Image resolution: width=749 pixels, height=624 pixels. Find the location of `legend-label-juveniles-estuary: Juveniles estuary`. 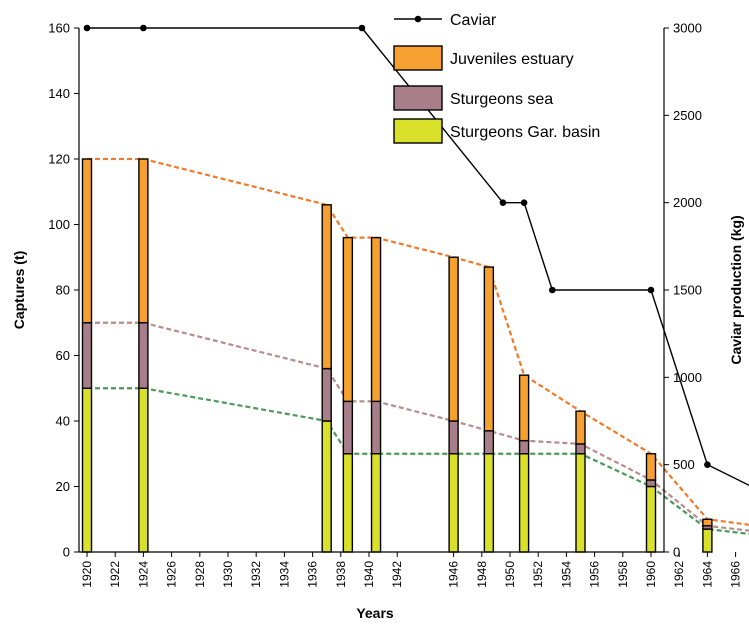

legend-label-juveniles-estuary: Juveniles estuary is located at coordinates (512, 59).